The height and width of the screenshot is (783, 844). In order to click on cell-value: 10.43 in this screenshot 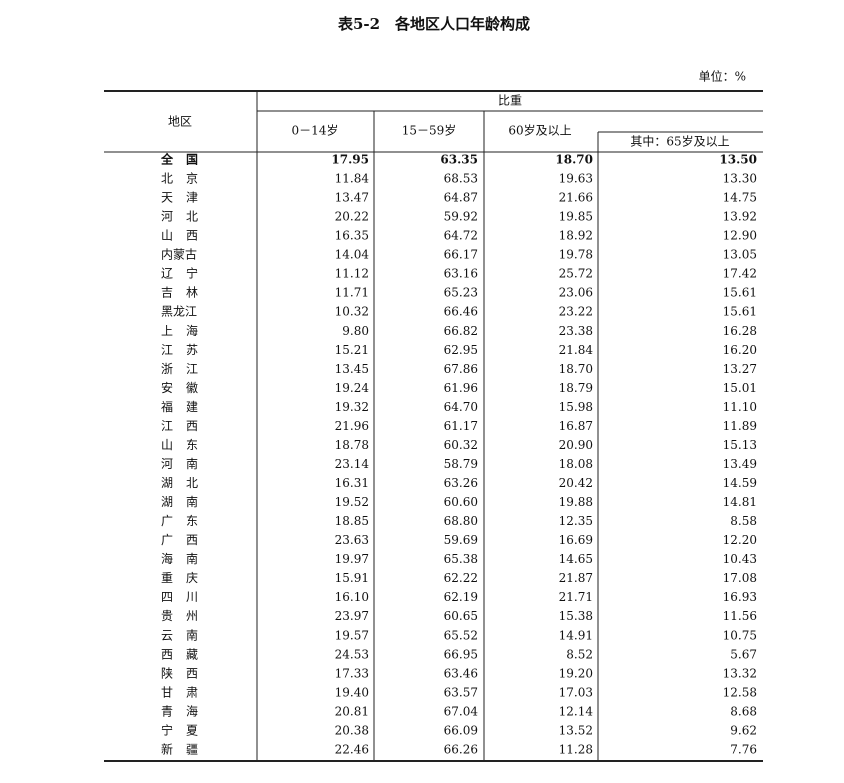, I will do `click(740, 559)`.